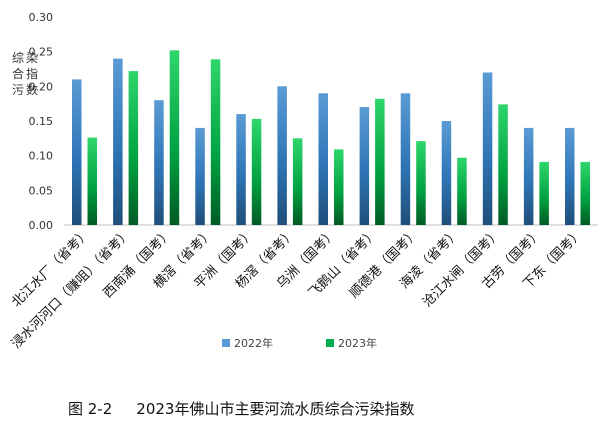 This screenshot has width=601, height=421. What do you see at coordinates (41, 17) in the screenshot?
I see `y-tick-label: 0.30` at bounding box center [41, 17].